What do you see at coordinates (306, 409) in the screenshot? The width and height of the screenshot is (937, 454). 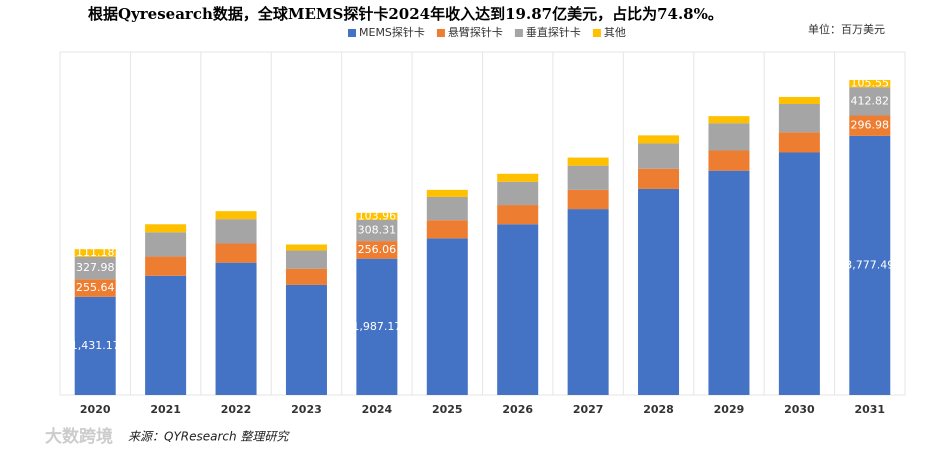 I see `x-tick-label: 2023` at bounding box center [306, 409].